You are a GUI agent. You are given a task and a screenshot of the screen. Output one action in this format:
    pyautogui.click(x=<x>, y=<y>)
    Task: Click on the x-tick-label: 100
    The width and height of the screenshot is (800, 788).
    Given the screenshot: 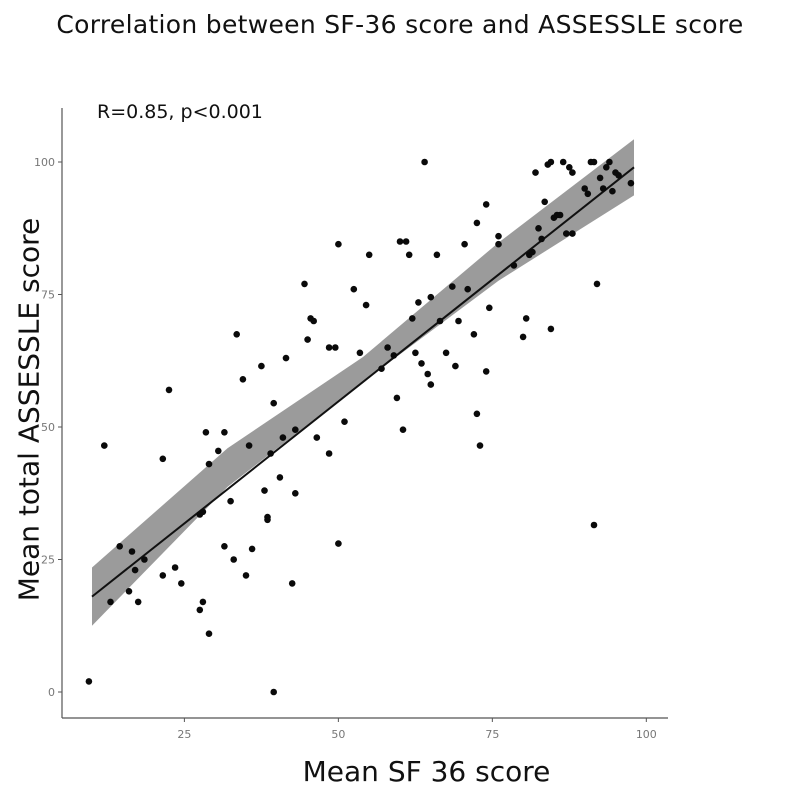 What is the action you would take?
    pyautogui.click(x=646, y=734)
    